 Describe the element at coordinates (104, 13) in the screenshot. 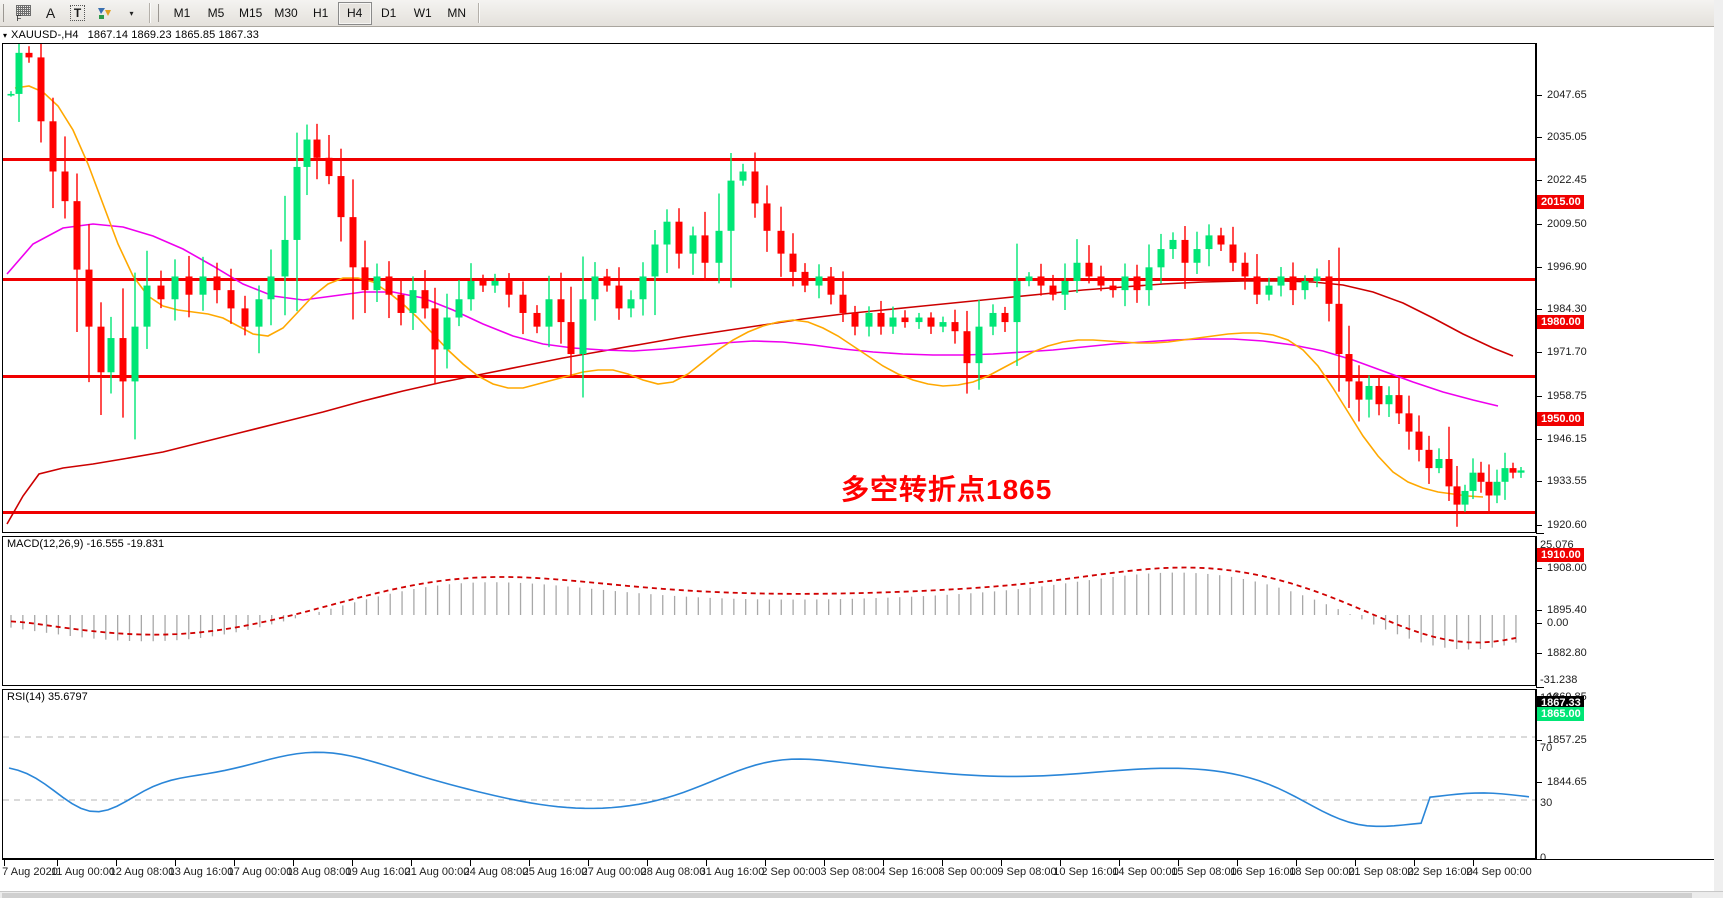

I see `shapes-icon` at that location.